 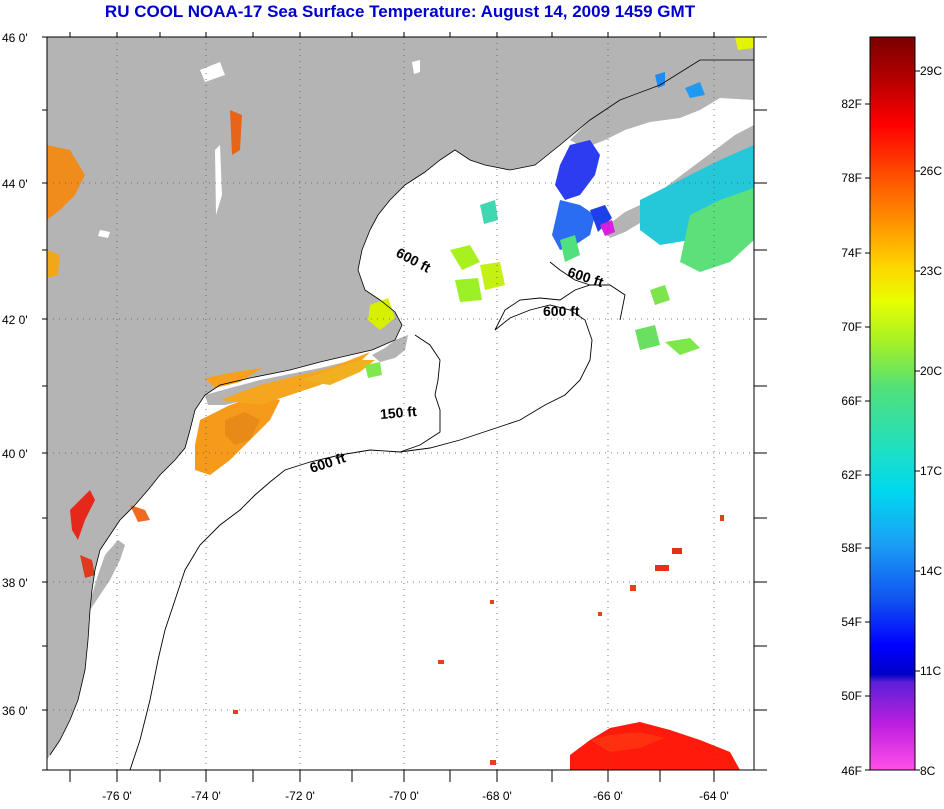 What do you see at coordinates (662, 104) in the screenshot?
I see `land-new-brunswick` at bounding box center [662, 104].